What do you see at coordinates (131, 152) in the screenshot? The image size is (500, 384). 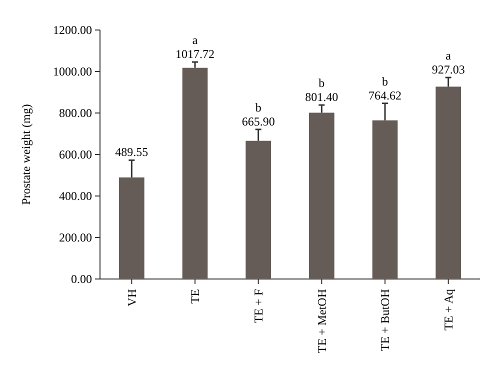 I see `data-label: 489.55` at bounding box center [131, 152].